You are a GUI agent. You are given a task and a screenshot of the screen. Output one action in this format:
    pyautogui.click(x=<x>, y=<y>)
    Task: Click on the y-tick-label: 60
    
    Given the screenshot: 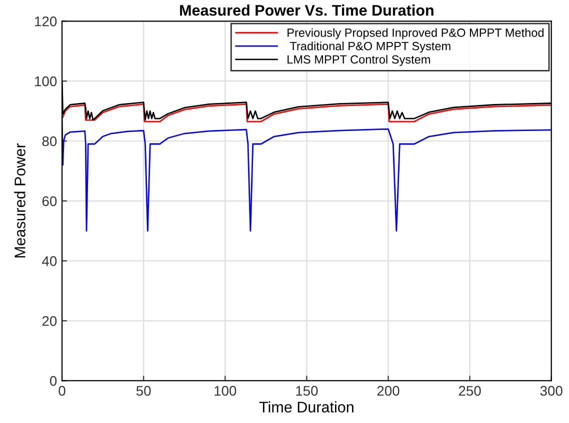 What is the action you would take?
    pyautogui.click(x=49, y=201)
    